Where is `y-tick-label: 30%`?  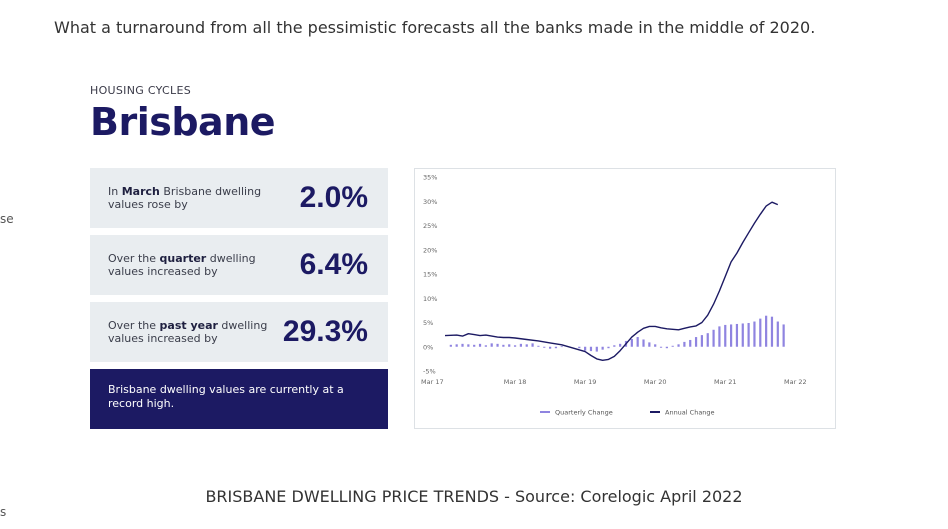
y-tick-label: 30% is located at coordinates (430, 202).